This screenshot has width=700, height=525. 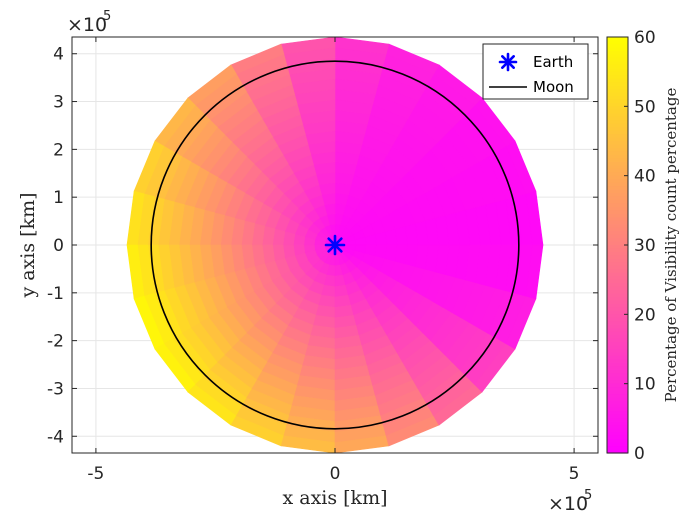 I want to click on y-tick-label: 0, so click(x=58, y=246).